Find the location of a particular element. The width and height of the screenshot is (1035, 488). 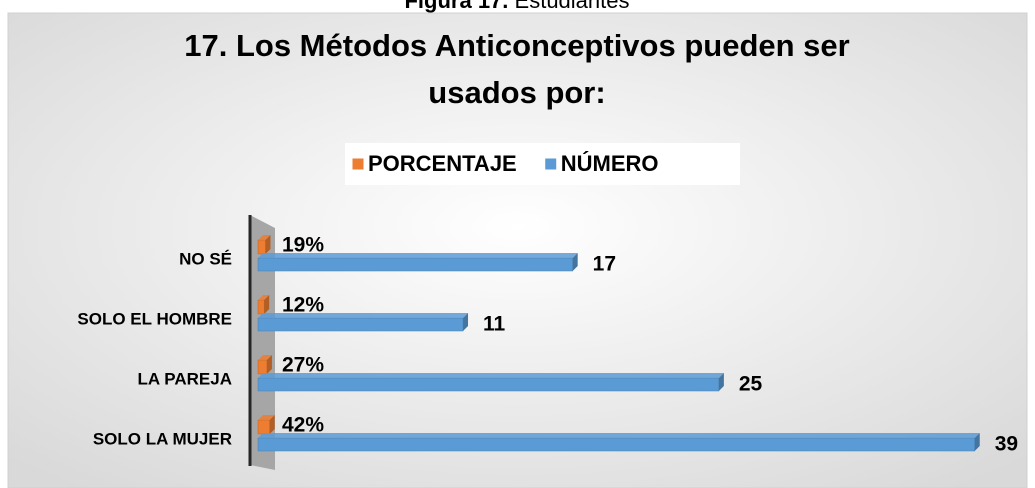

data-label: 42% is located at coordinates (303, 425).